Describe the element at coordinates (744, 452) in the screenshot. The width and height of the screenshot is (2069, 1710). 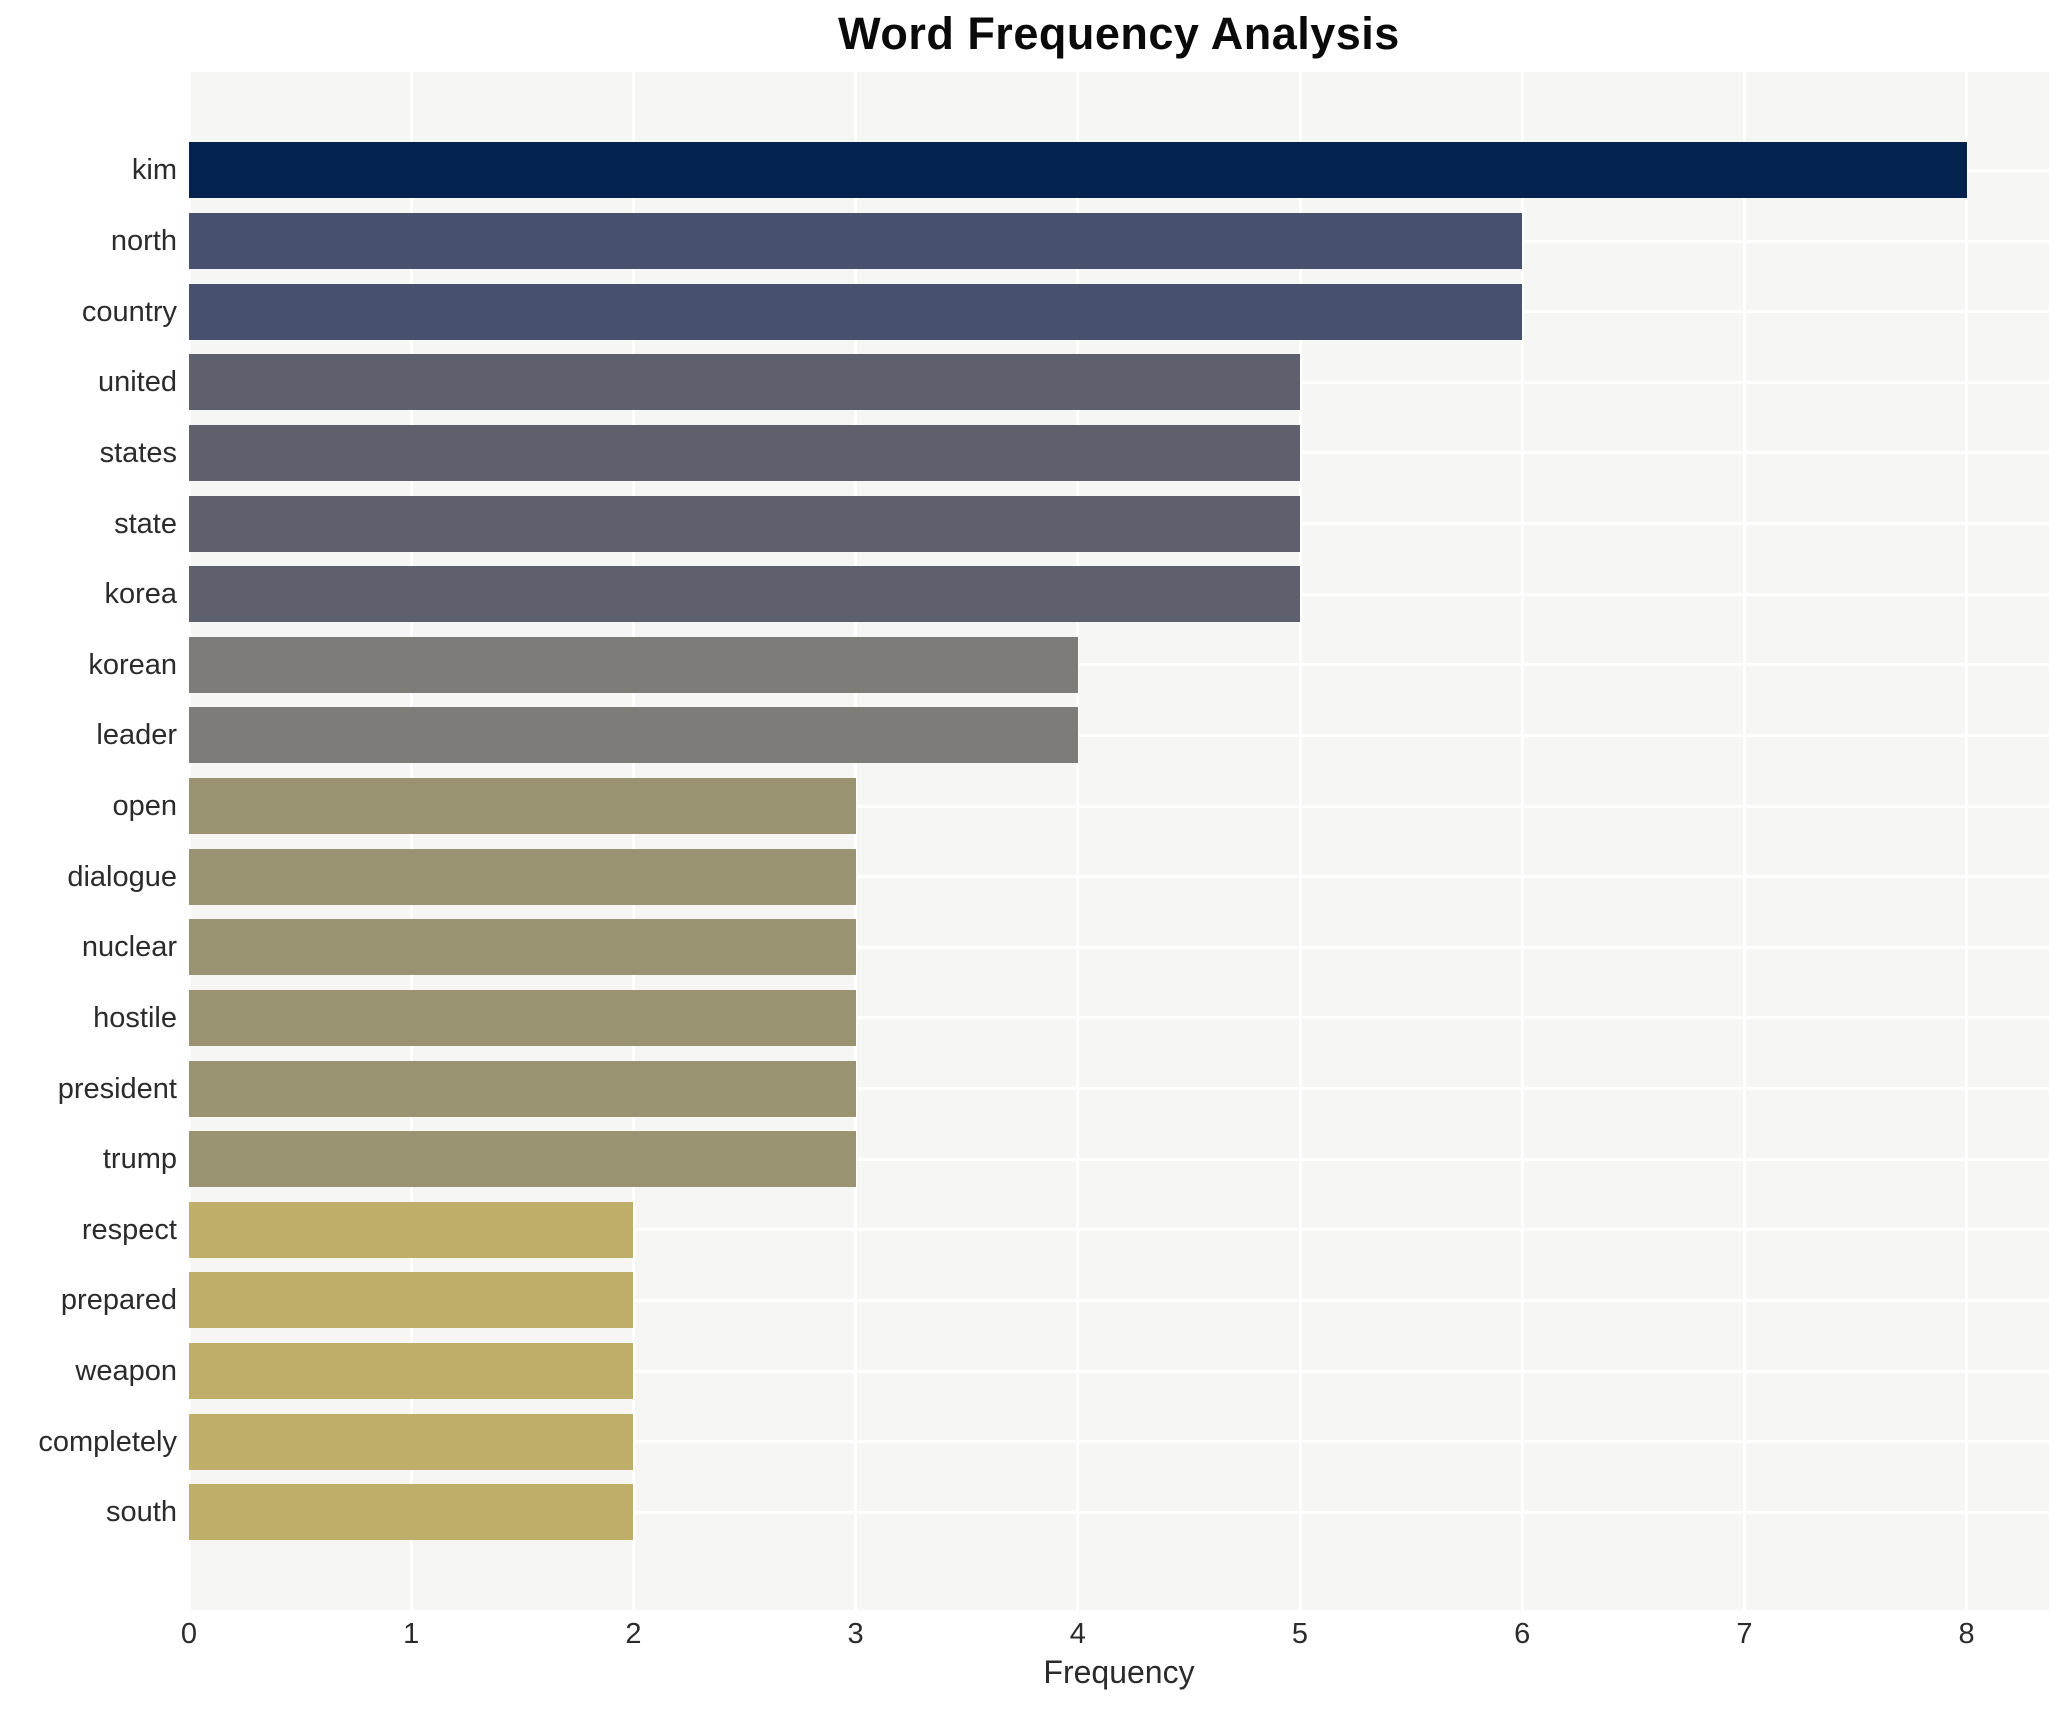
I see `bar-states` at that location.